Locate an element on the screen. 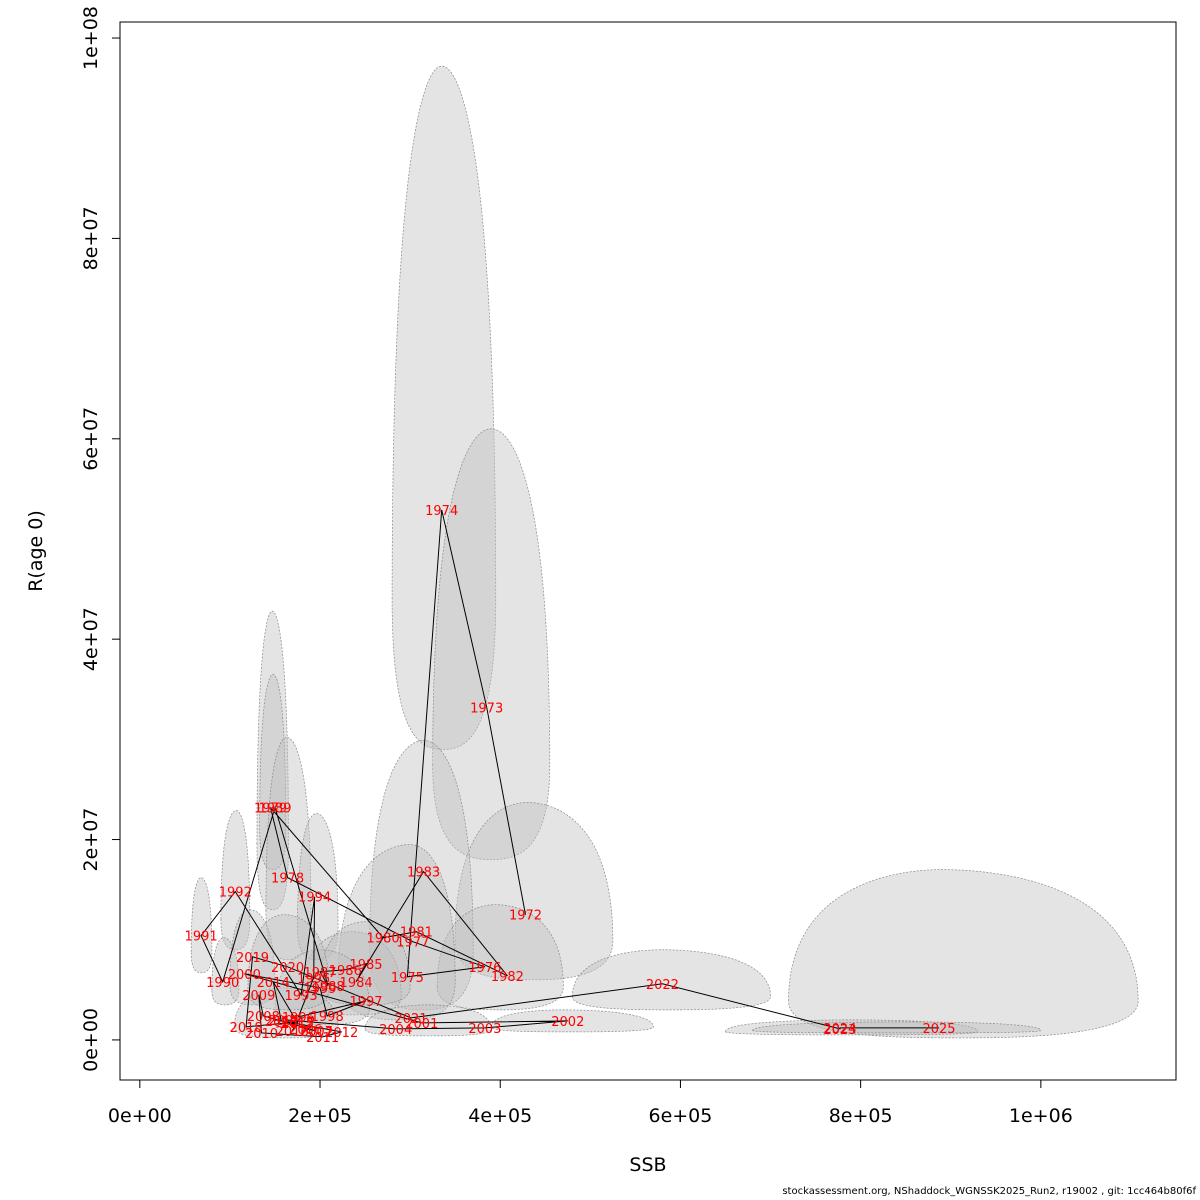  year-label: 2019 is located at coordinates (252, 958).